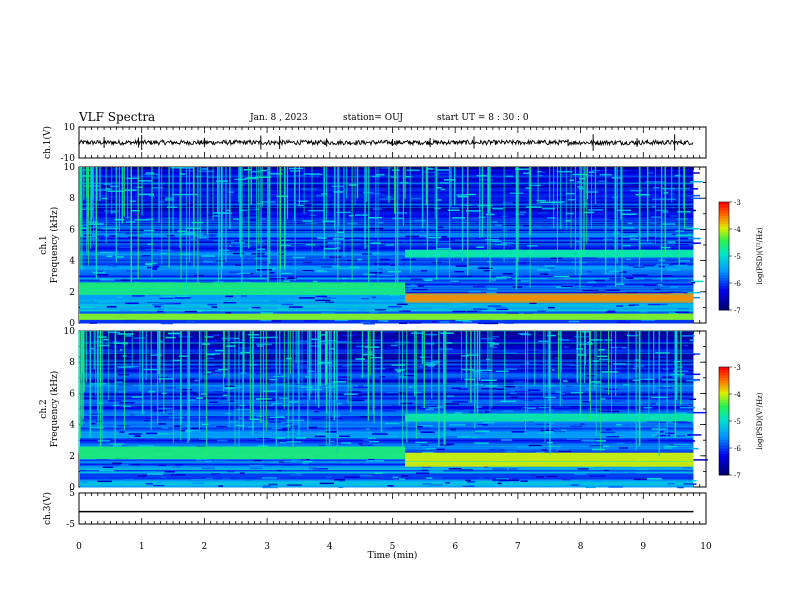 The height and width of the screenshot is (612, 792). I want to click on ch2-spectrogram-colorbar-tick: -5, so click(737, 422).